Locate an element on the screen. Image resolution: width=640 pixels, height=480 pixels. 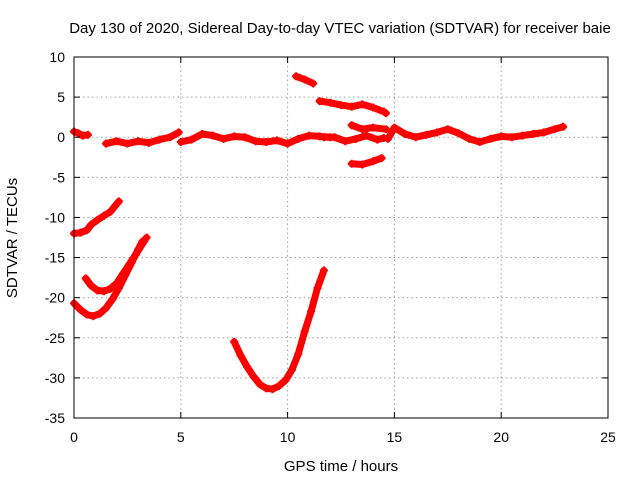
x-tick-label: 0 is located at coordinates (74, 437).